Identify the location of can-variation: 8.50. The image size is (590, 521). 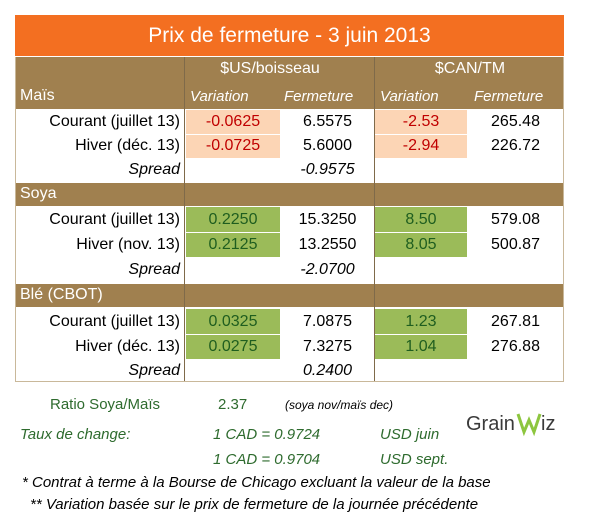
(421, 219).